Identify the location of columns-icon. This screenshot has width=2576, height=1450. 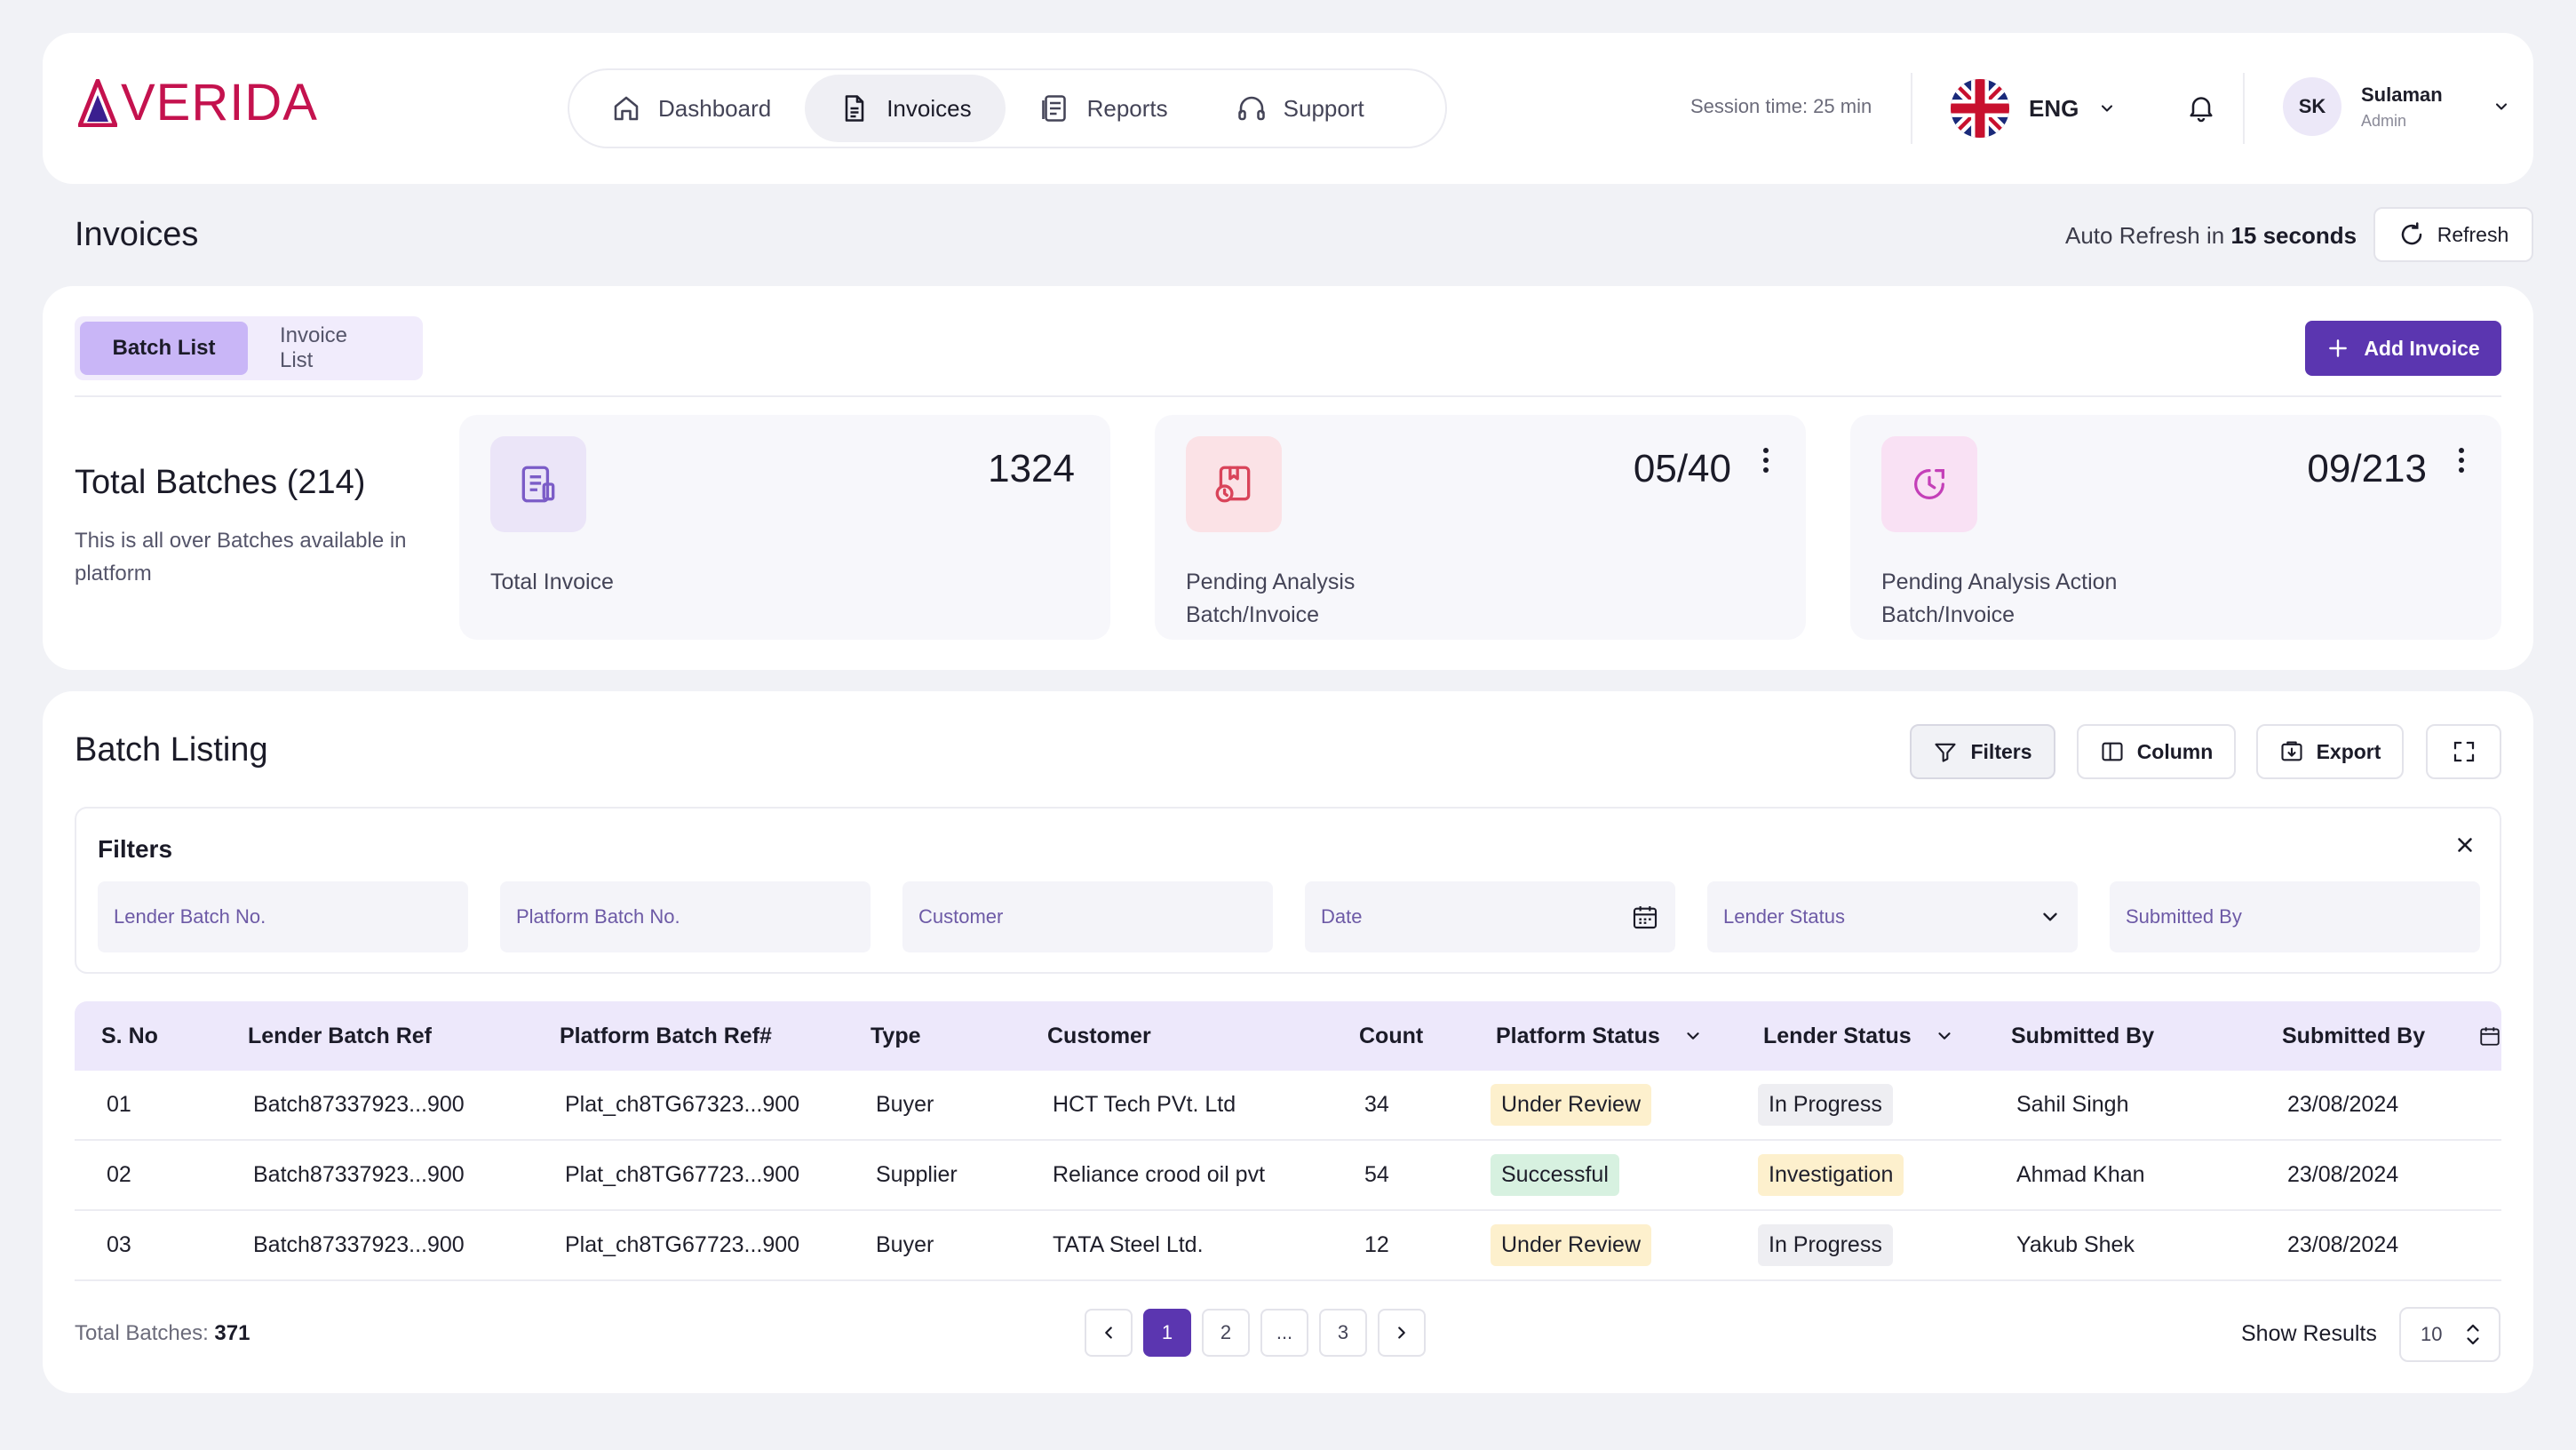
(2112, 751).